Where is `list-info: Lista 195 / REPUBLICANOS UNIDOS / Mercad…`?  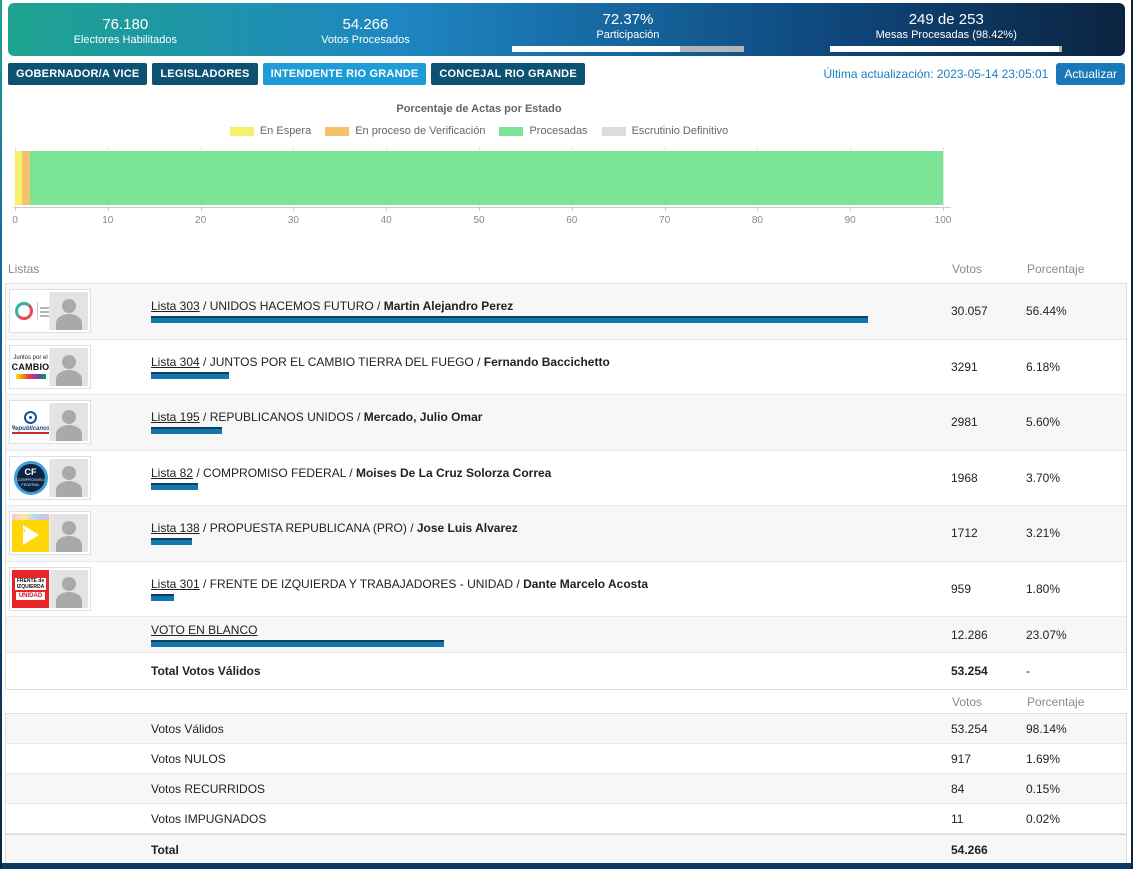
list-info: Lista 195 / REPUBLICANOS UNIDOS / Mercad… is located at coordinates (478, 422).